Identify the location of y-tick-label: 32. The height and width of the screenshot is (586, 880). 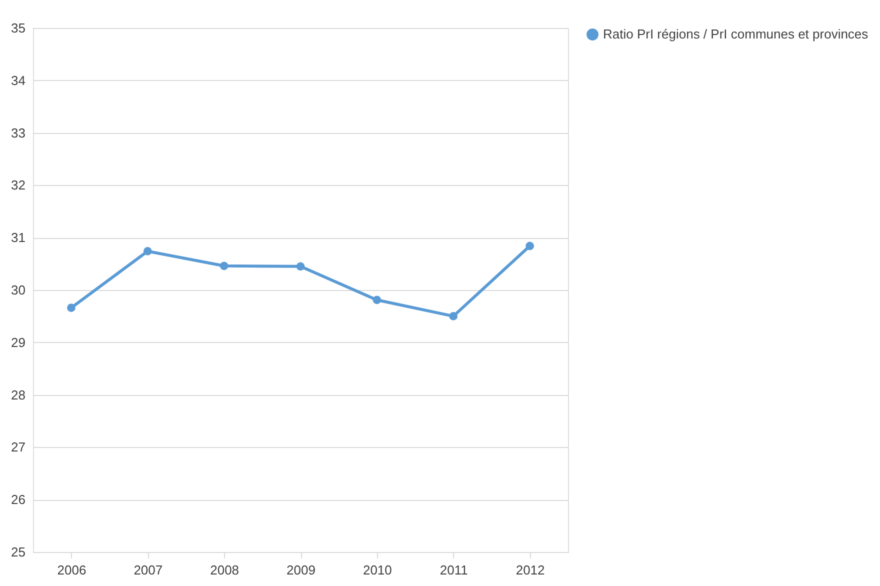
(18, 185).